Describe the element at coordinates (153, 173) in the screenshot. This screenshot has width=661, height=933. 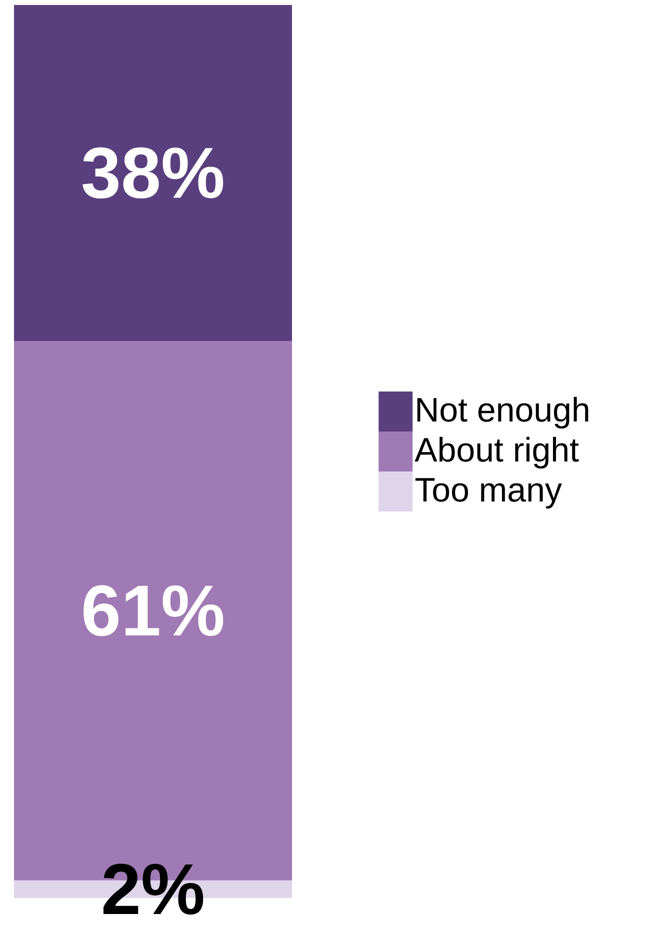
I see `data-label: 38%` at that location.